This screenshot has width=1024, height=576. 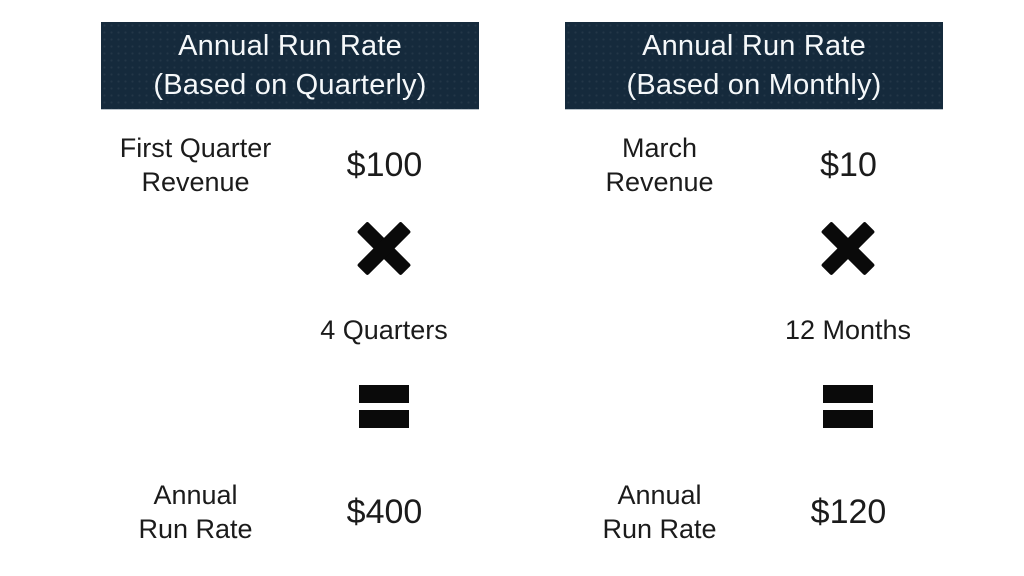 I want to click on quarterly-input-label: First Quarter Revenue, so click(x=195, y=165).